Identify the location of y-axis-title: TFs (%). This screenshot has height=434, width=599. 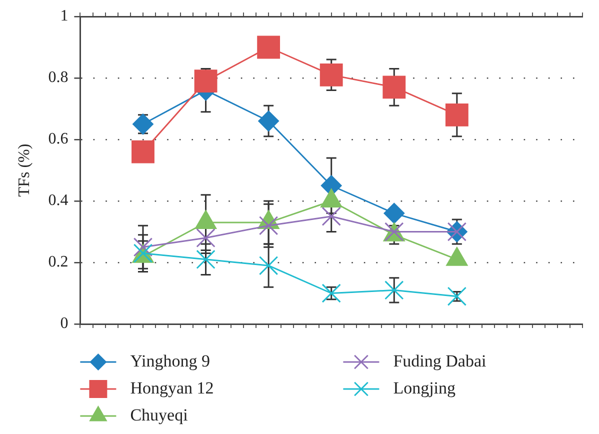
(24, 170).